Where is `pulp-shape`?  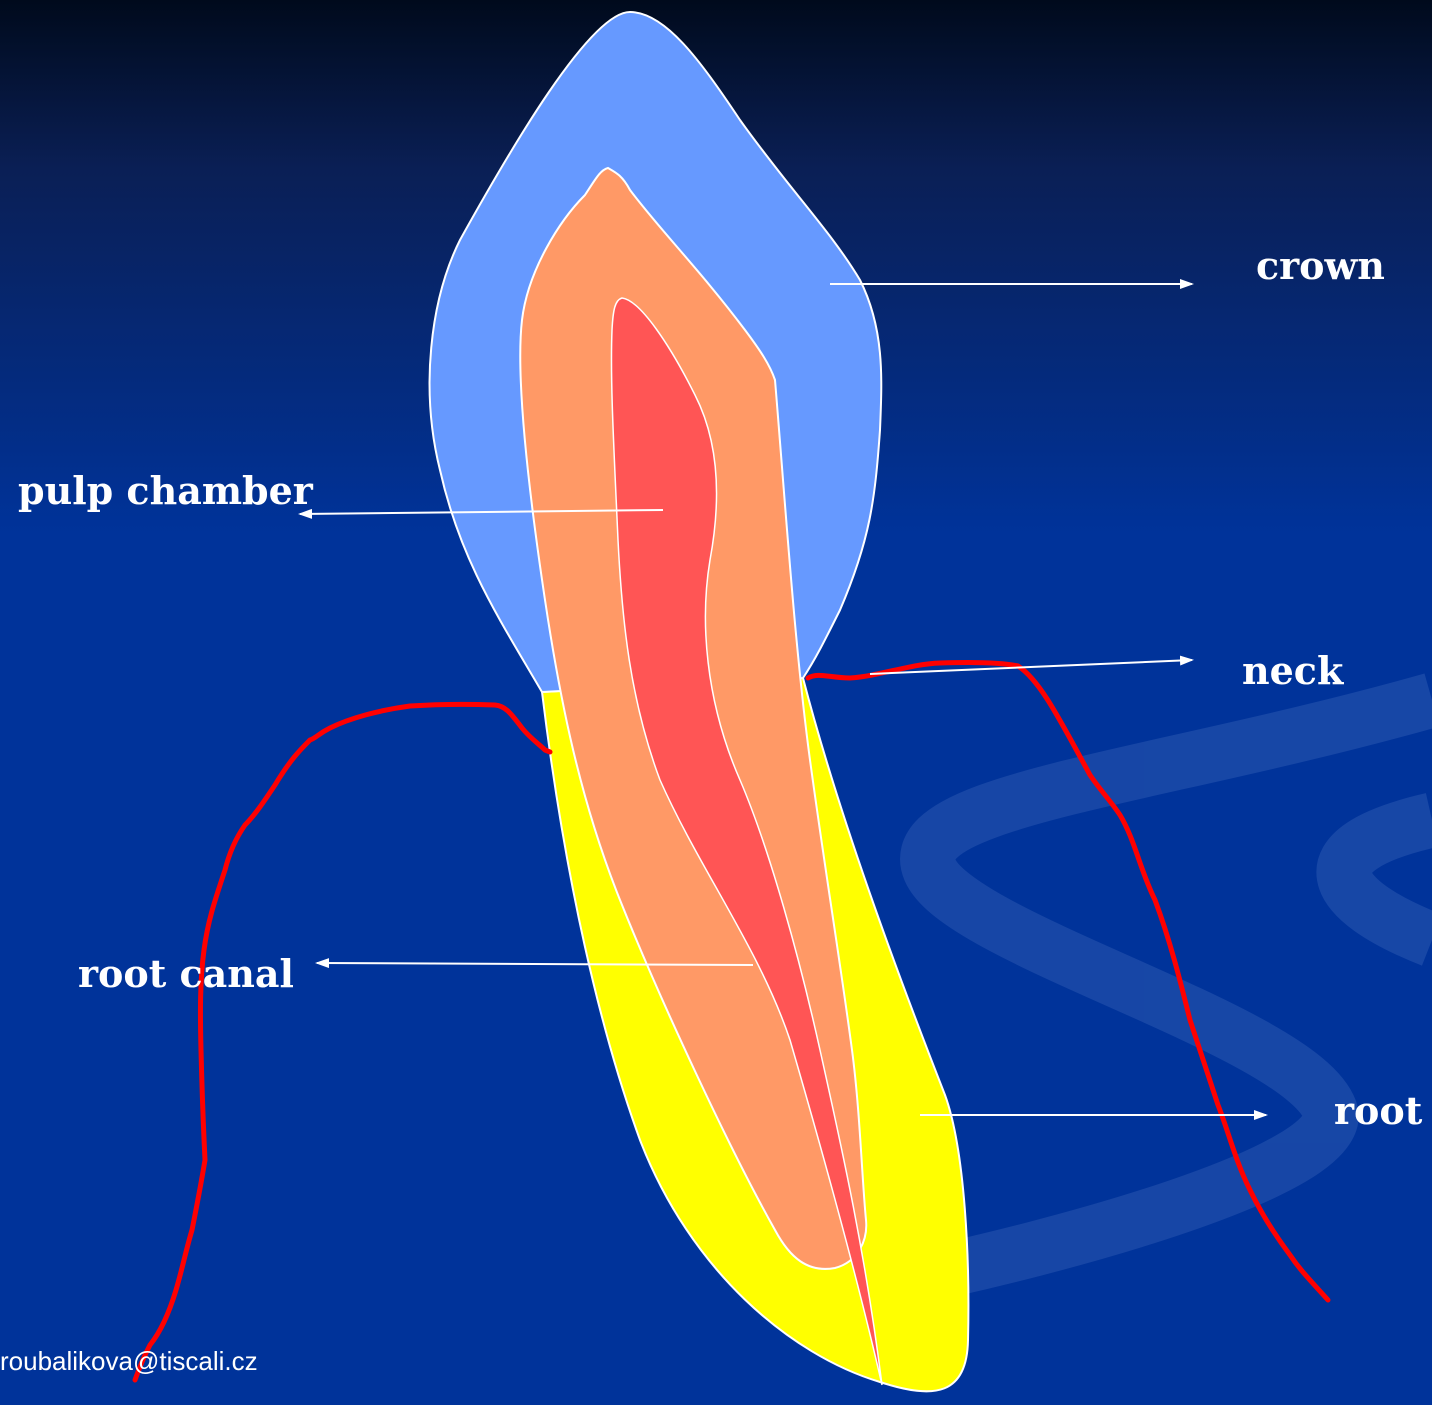
pulp-shape is located at coordinates (746, 841).